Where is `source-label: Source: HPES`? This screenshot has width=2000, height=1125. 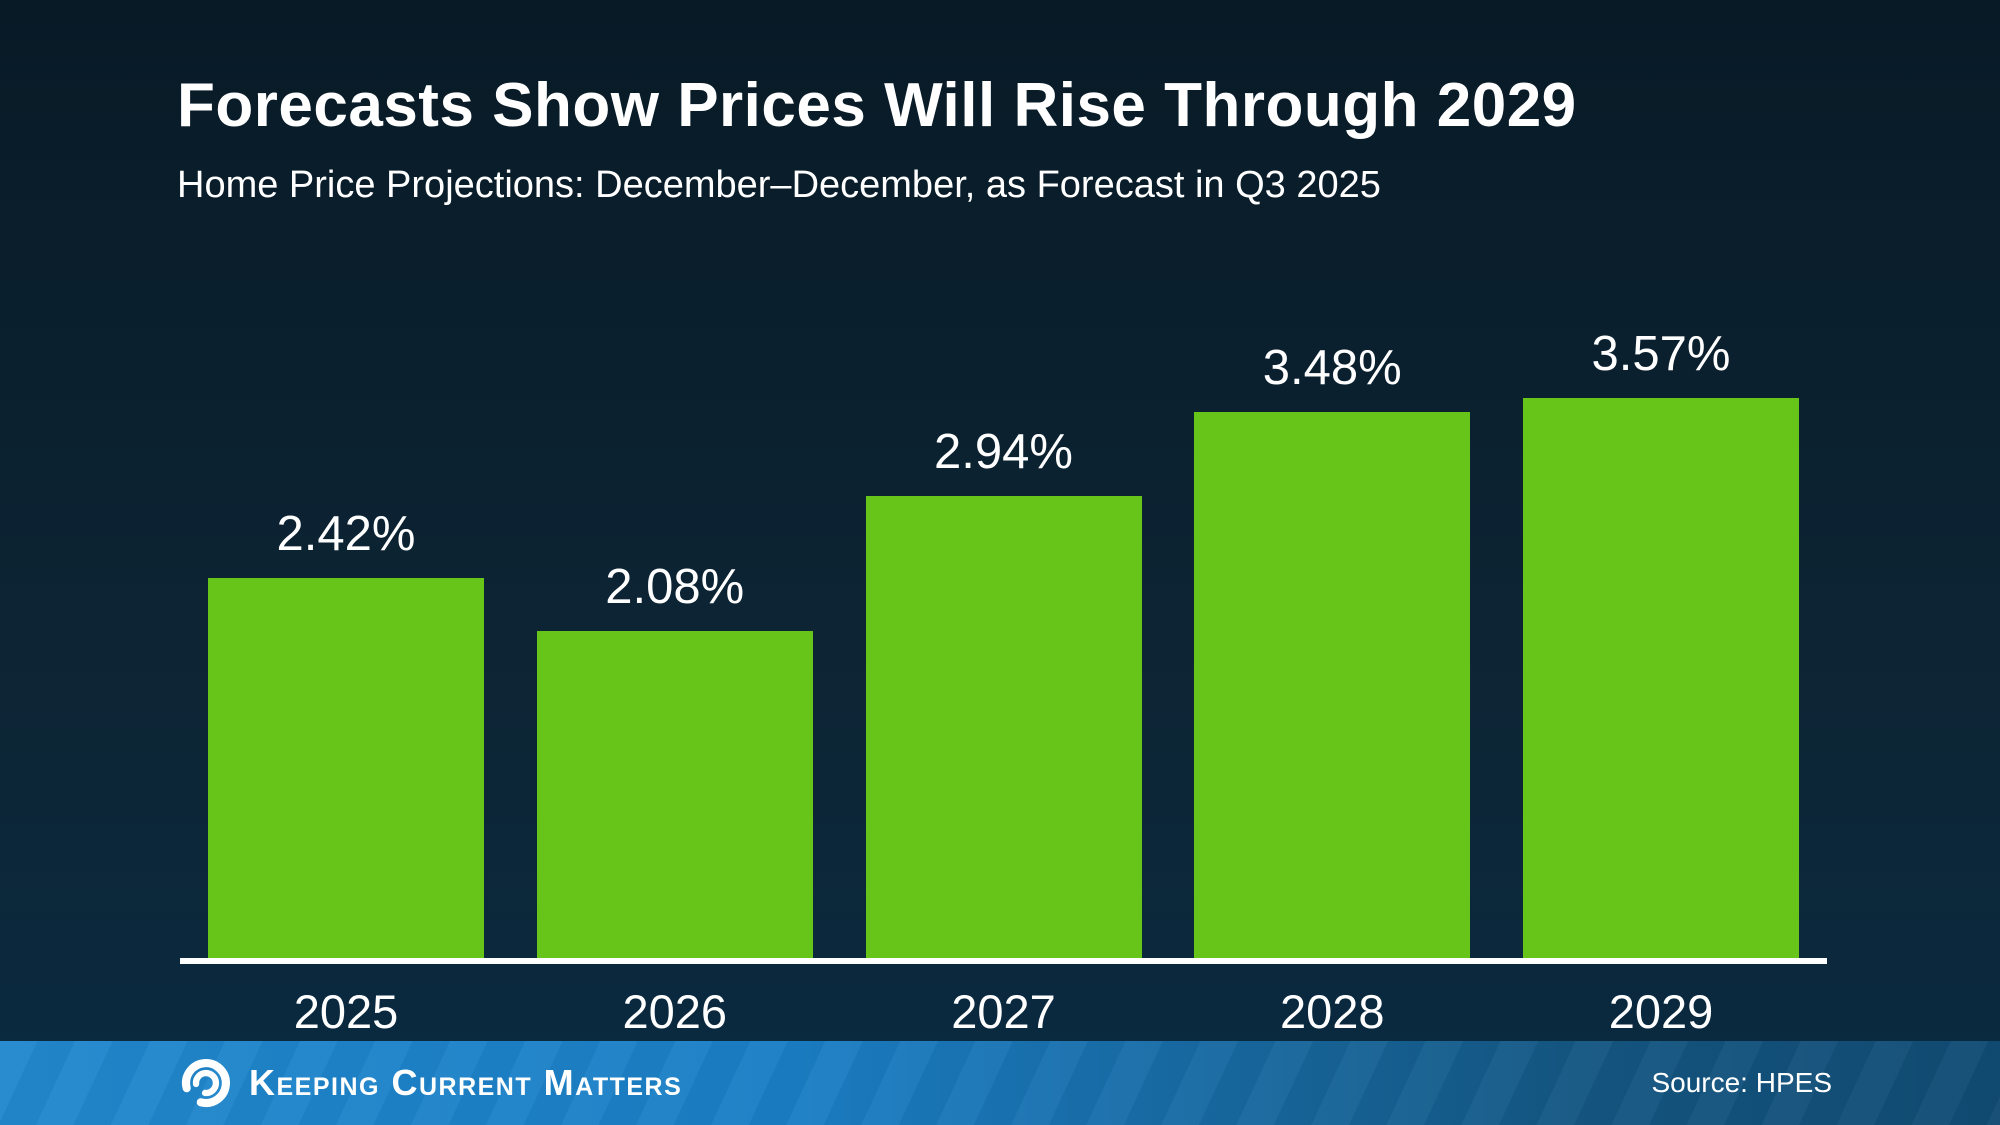 source-label: Source: HPES is located at coordinates (1741, 1082).